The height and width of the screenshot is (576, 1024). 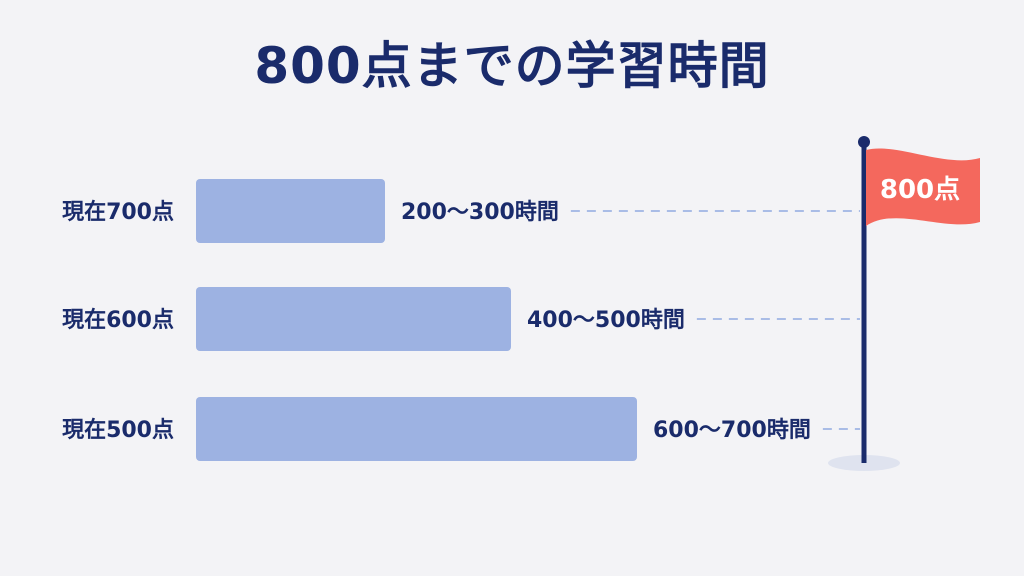 What do you see at coordinates (715, 320) in the screenshot?
I see `dash-lines` at bounding box center [715, 320].